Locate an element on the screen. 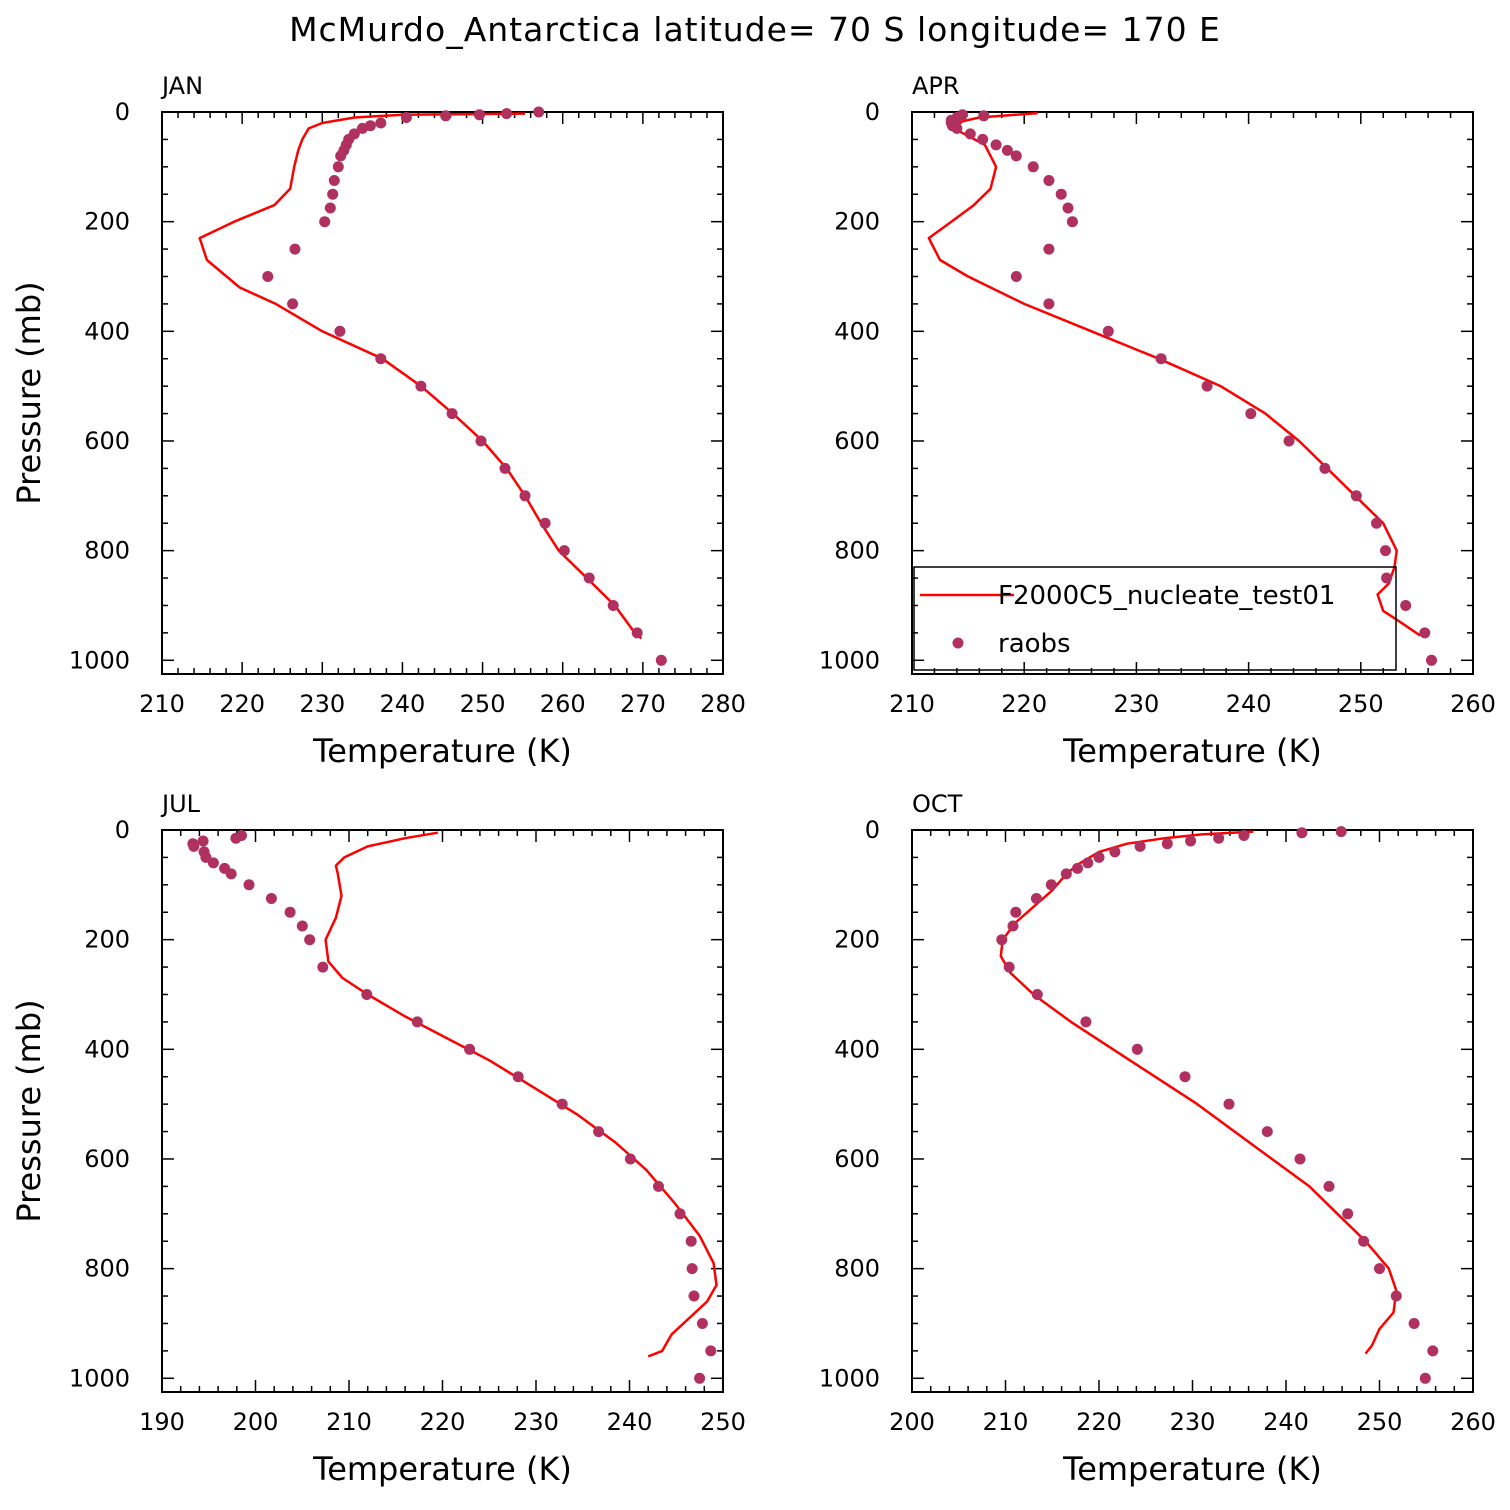 The width and height of the screenshot is (1510, 1510). jul-x-tick-label: 200 is located at coordinates (256, 1422).